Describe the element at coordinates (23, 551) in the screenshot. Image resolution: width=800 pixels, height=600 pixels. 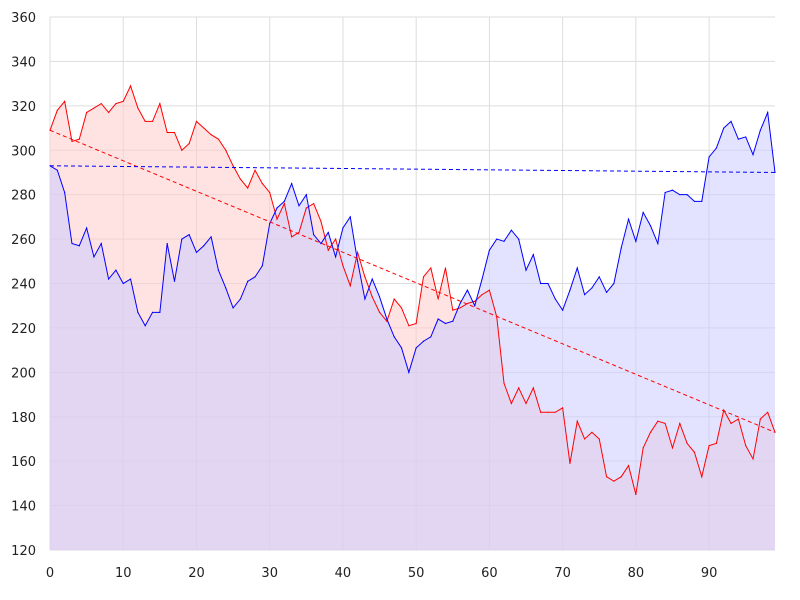
I see `y-tick-label: 120` at that location.